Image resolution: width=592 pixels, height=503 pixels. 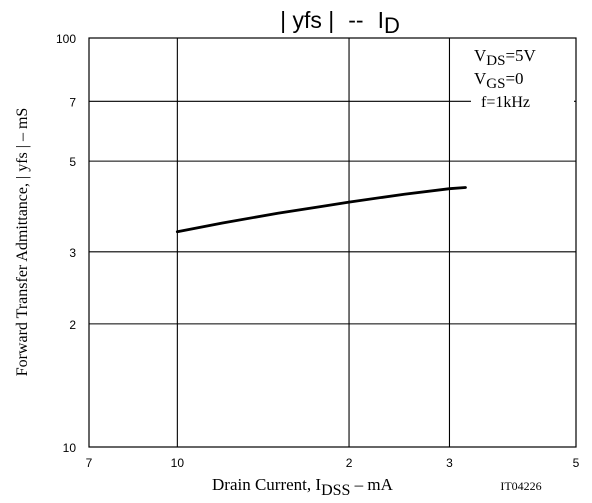 I want to click on y-tick-label: 2, so click(x=72, y=325).